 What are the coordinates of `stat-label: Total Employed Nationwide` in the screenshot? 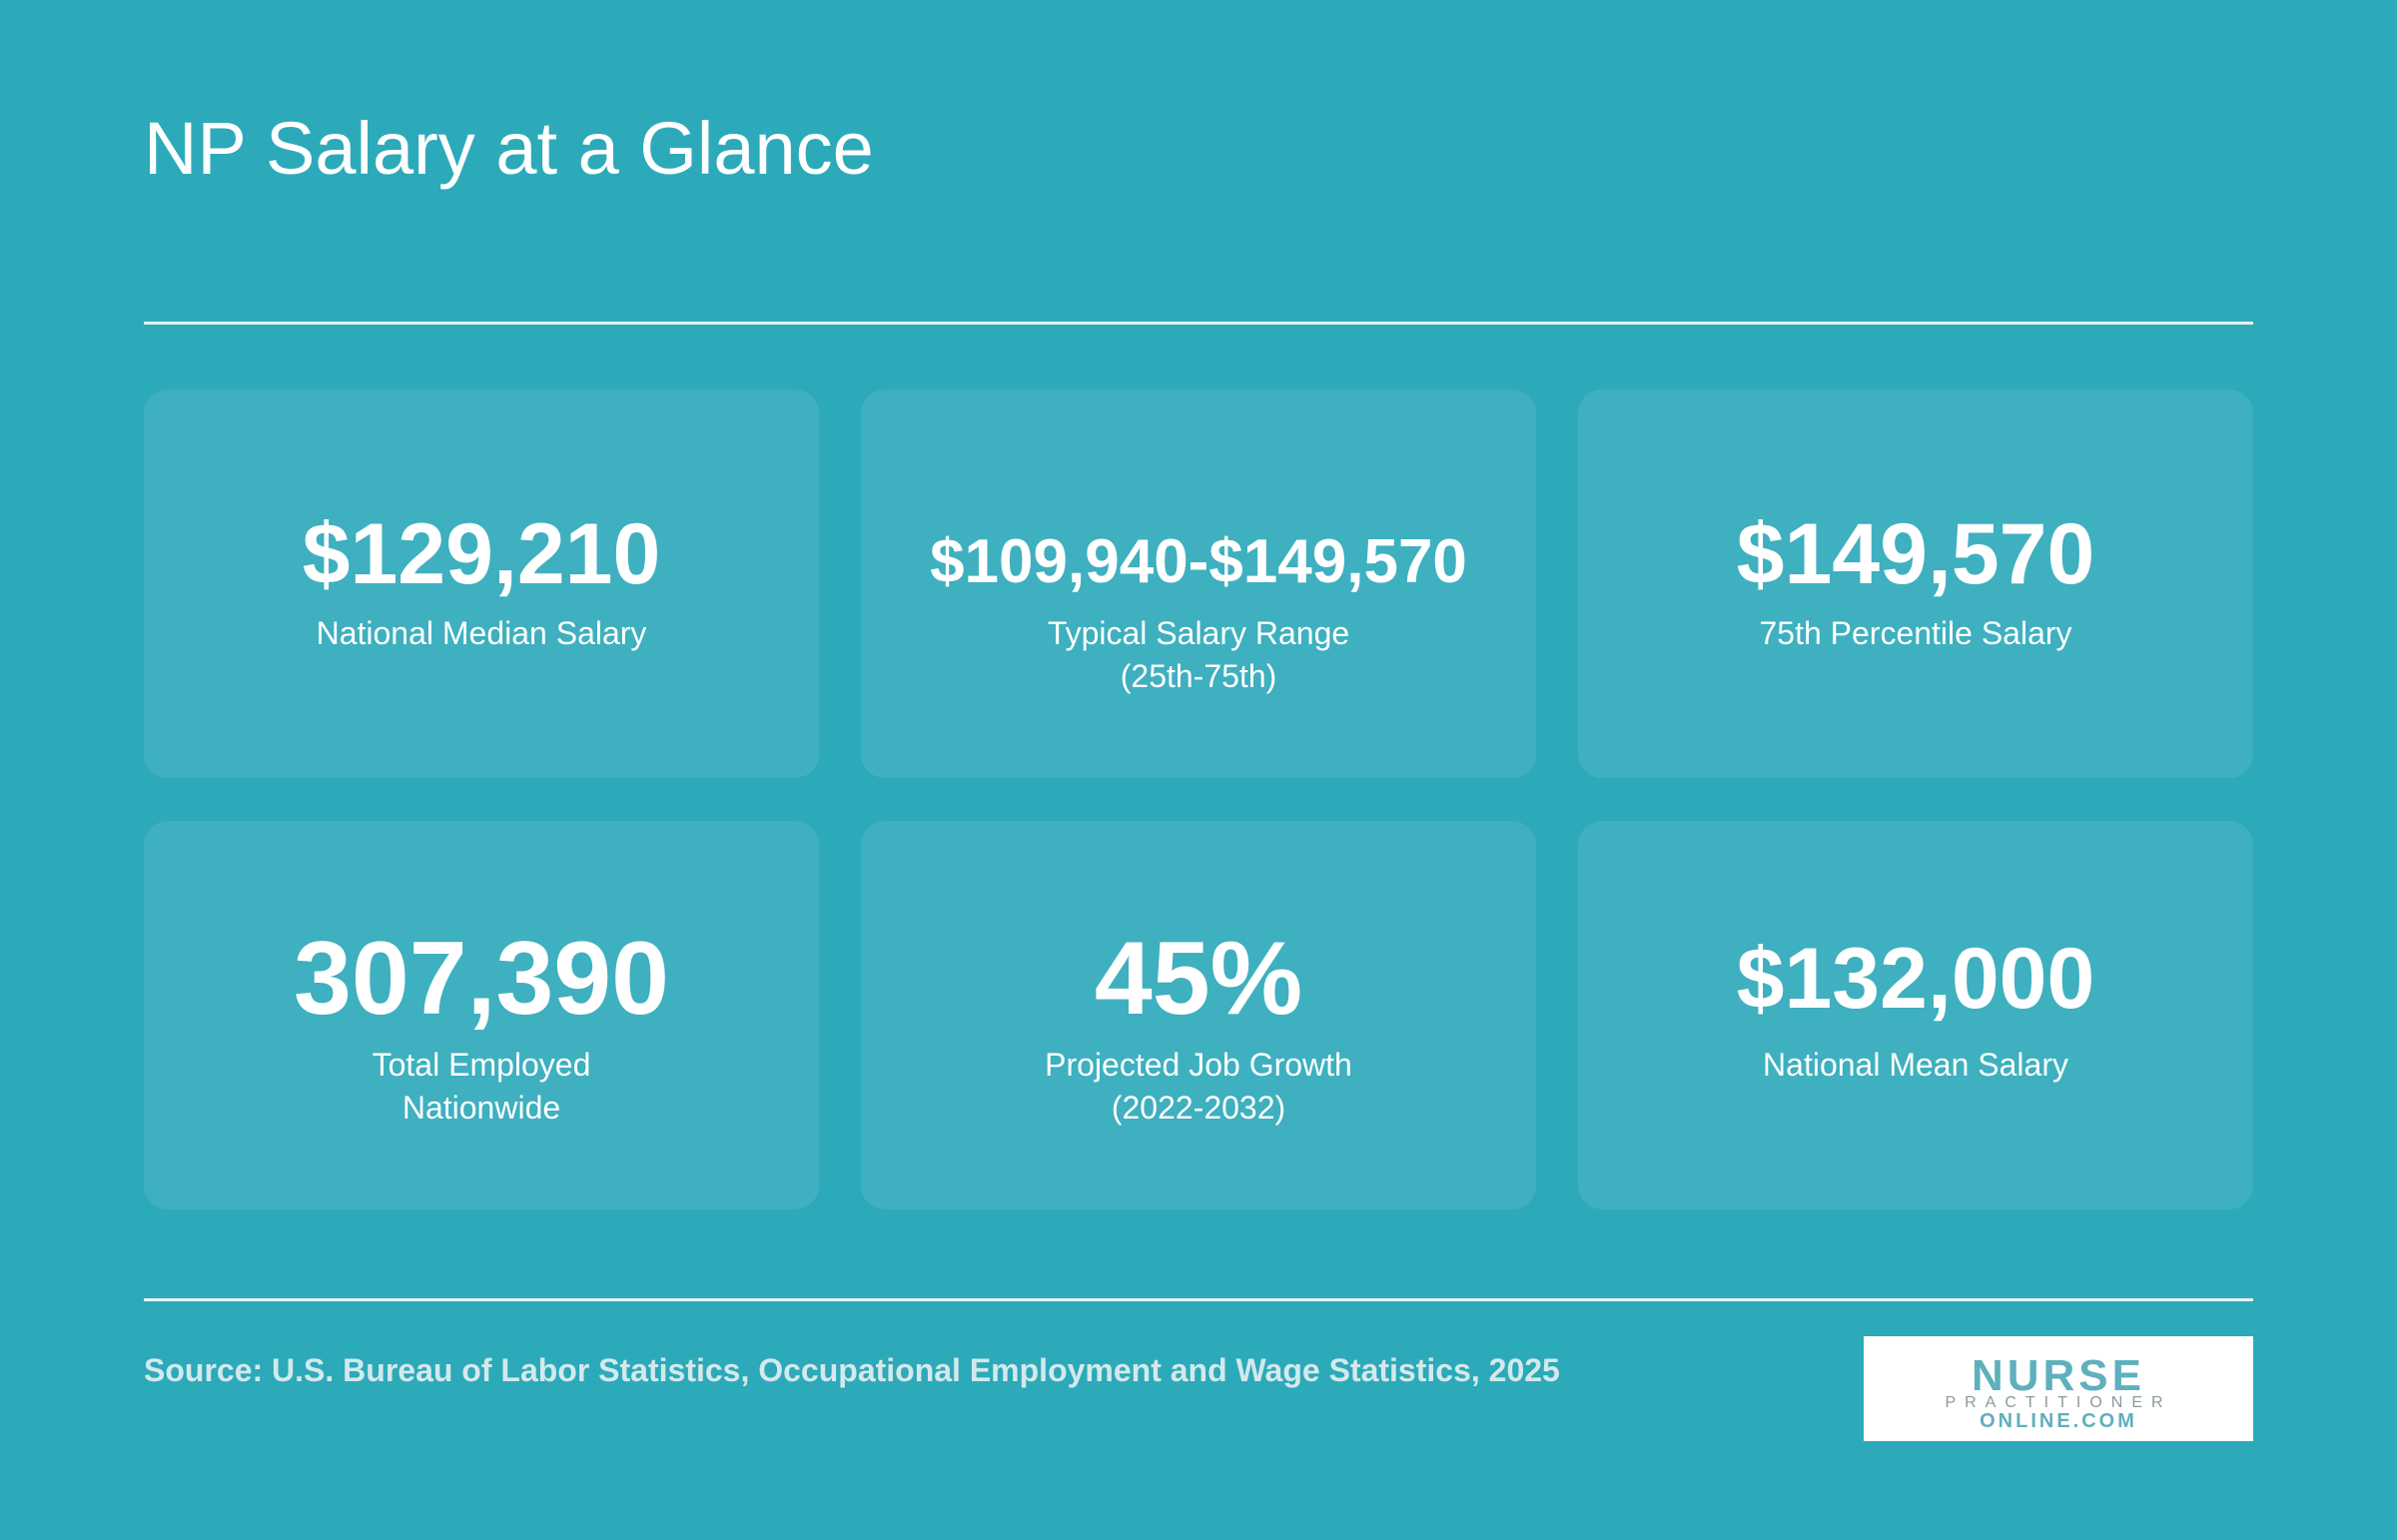 It's located at (482, 1087).